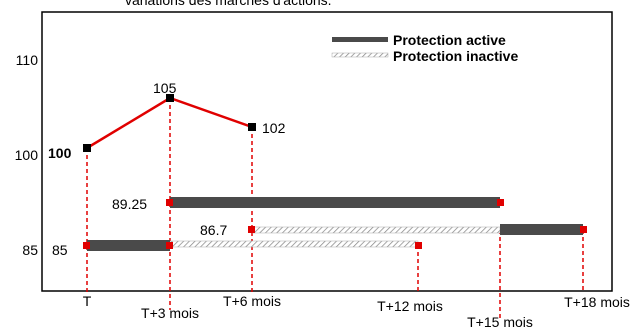 Image resolution: width=642 pixels, height=329 pixels. Describe the element at coordinates (27, 60) in the screenshot. I see `y-label: 110` at that location.